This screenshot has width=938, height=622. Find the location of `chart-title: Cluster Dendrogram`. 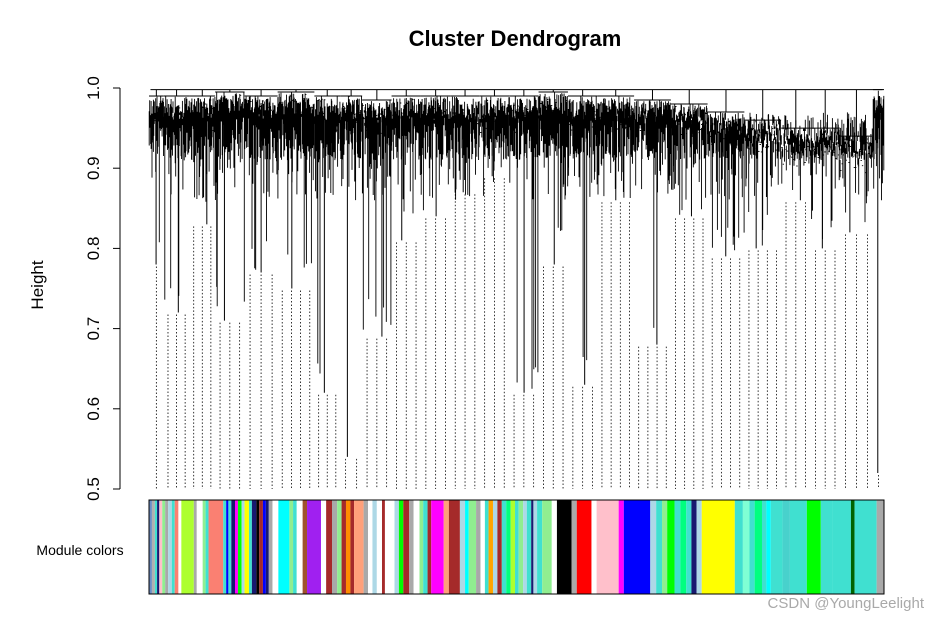

chart-title: Cluster Dendrogram is located at coordinates (515, 38).